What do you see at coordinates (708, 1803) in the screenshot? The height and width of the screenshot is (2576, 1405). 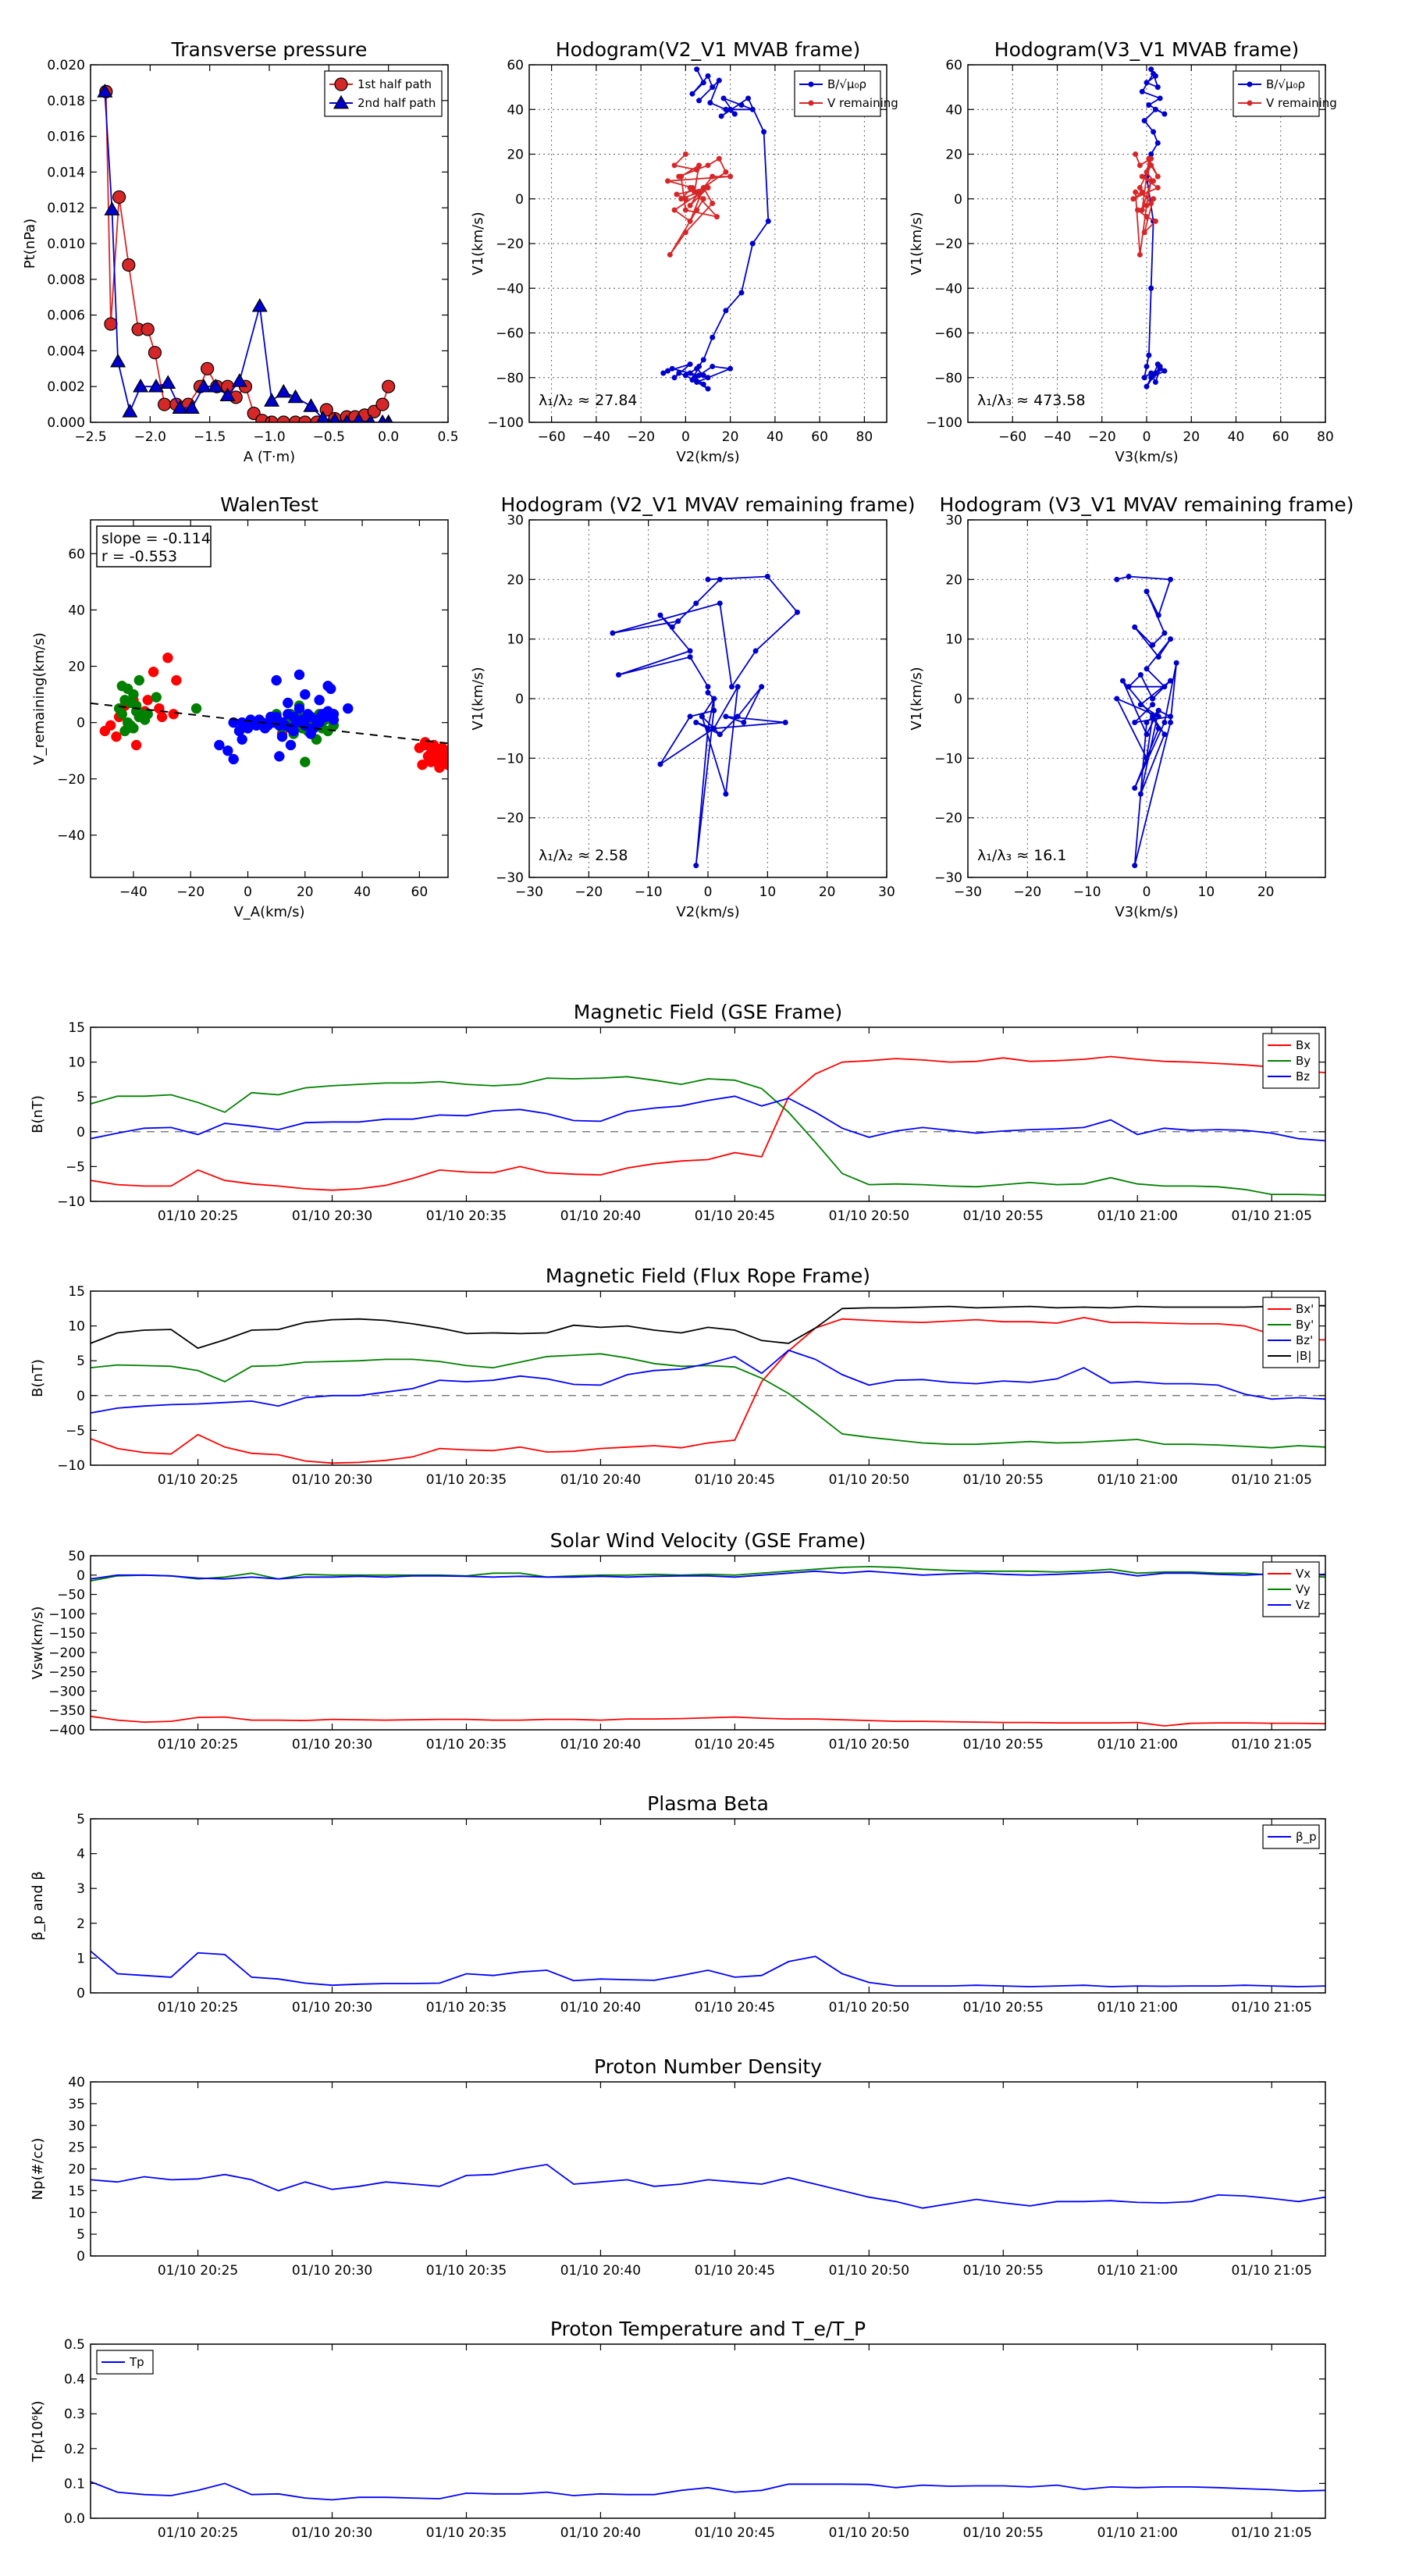 I see `chart-title: Plasma Beta` at bounding box center [708, 1803].